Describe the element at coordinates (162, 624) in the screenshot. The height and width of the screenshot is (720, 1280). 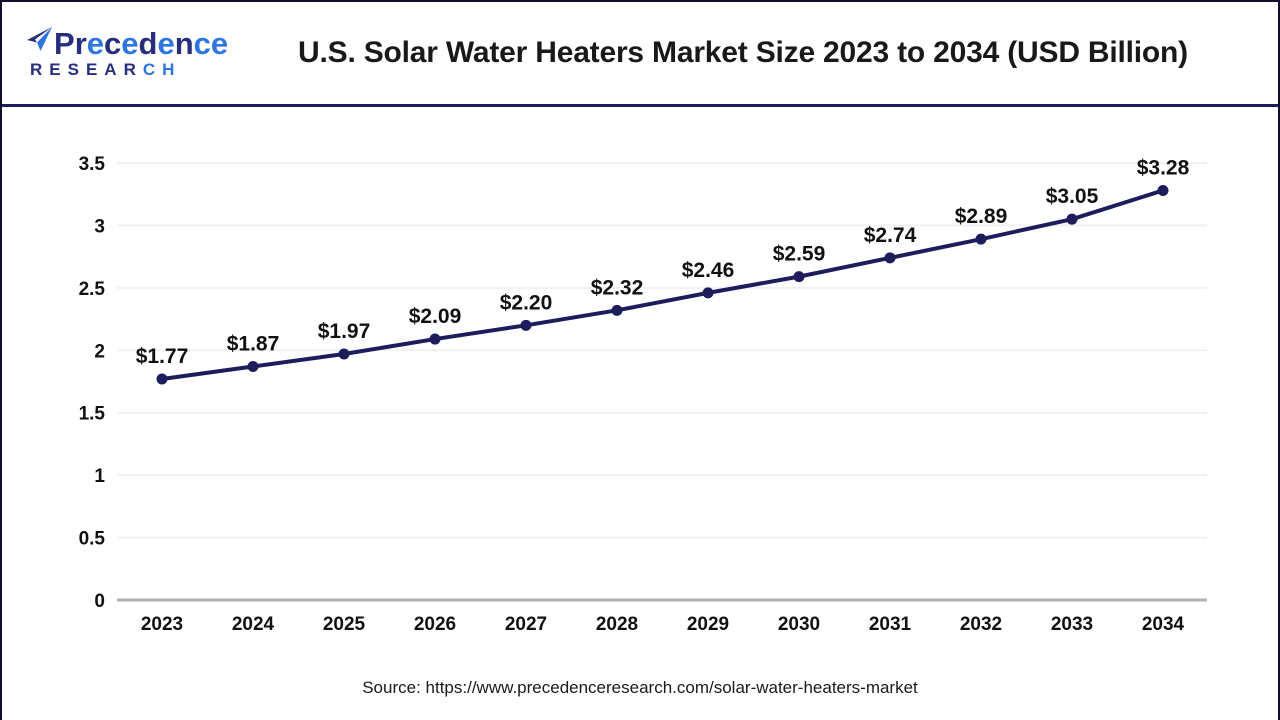
I see `x-tick-label: 2023` at that location.